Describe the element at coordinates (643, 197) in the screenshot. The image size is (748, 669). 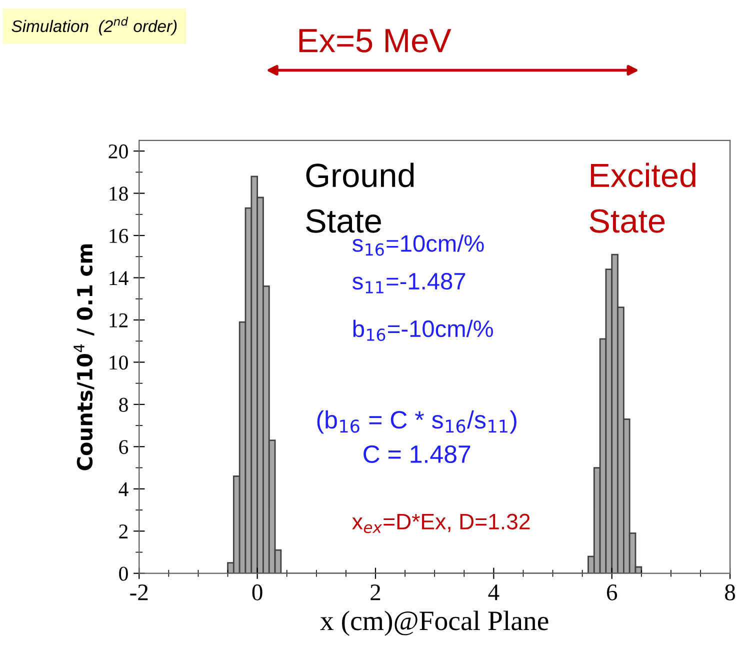
I see `annotation: Excited State` at that location.